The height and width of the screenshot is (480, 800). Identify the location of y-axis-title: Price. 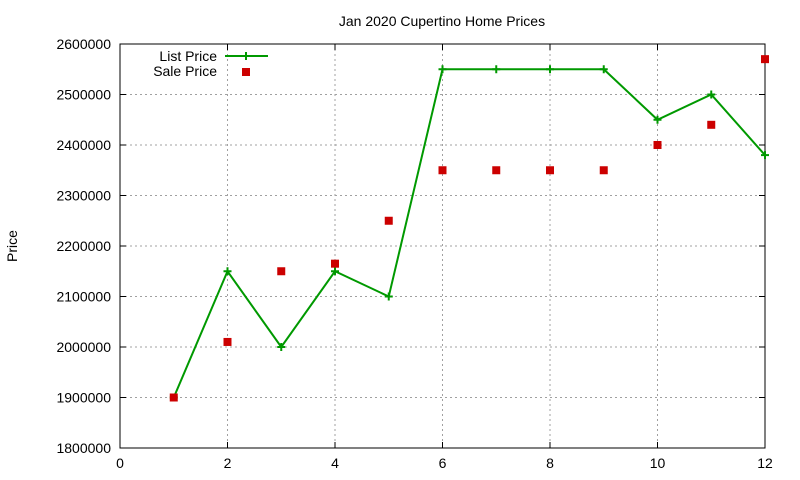
(12, 246).